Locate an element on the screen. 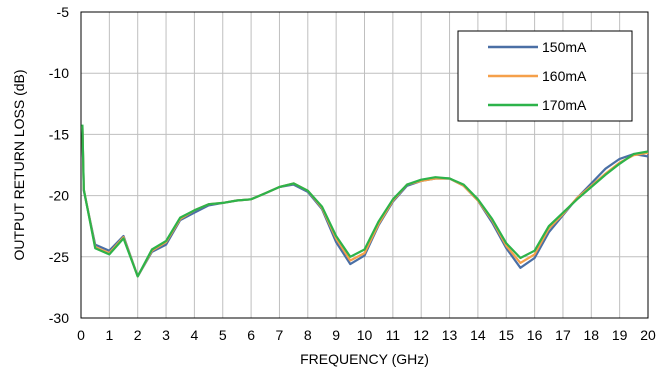 The image size is (669, 373). x-tick-label: 7 is located at coordinates (280, 335).